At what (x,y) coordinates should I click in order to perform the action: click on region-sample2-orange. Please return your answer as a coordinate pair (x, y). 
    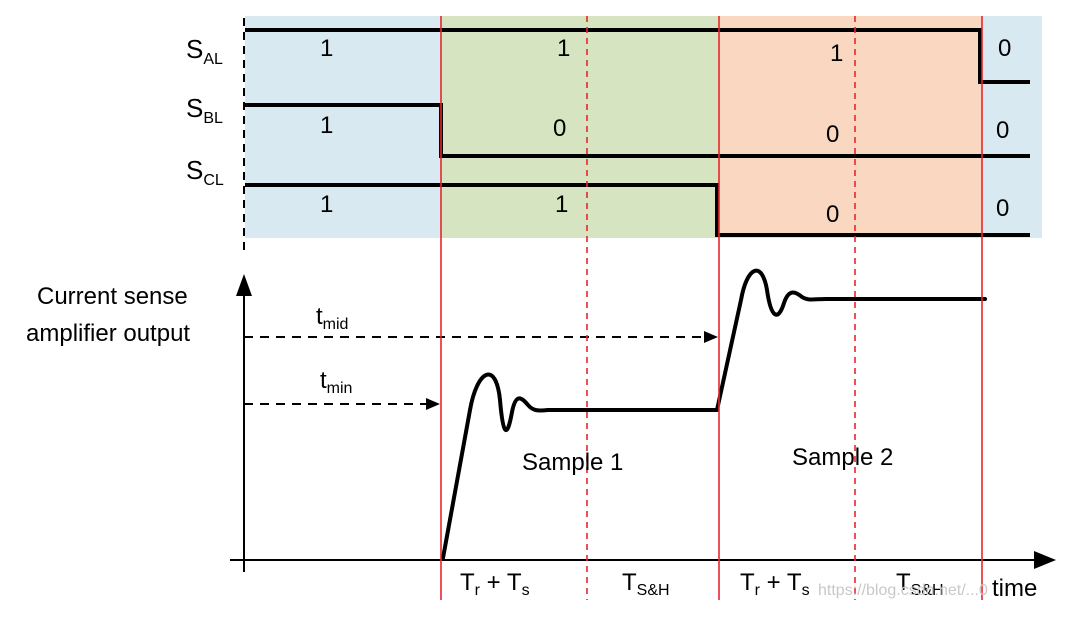
    Looking at the image, I should click on (850, 127).